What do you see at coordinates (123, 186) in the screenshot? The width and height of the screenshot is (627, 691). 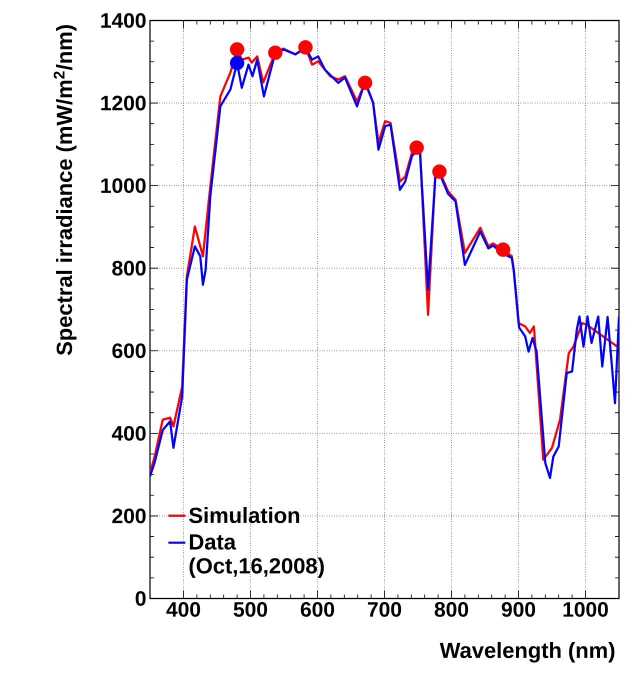 I see `y-tick-label: 1000` at bounding box center [123, 186].